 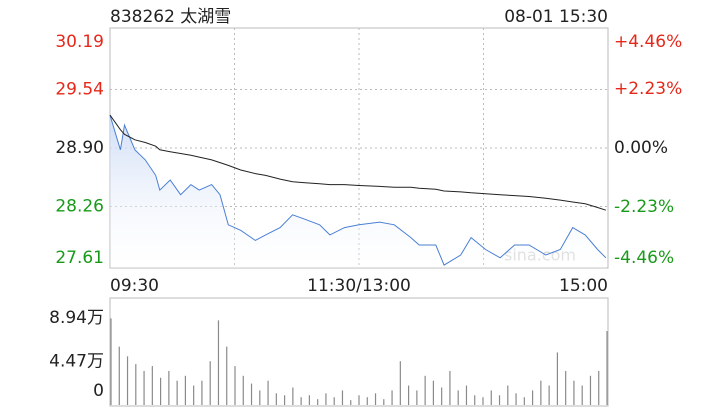 What do you see at coordinates (641, 148) in the screenshot?
I see `y2-tick-label: 0.00%` at bounding box center [641, 148].